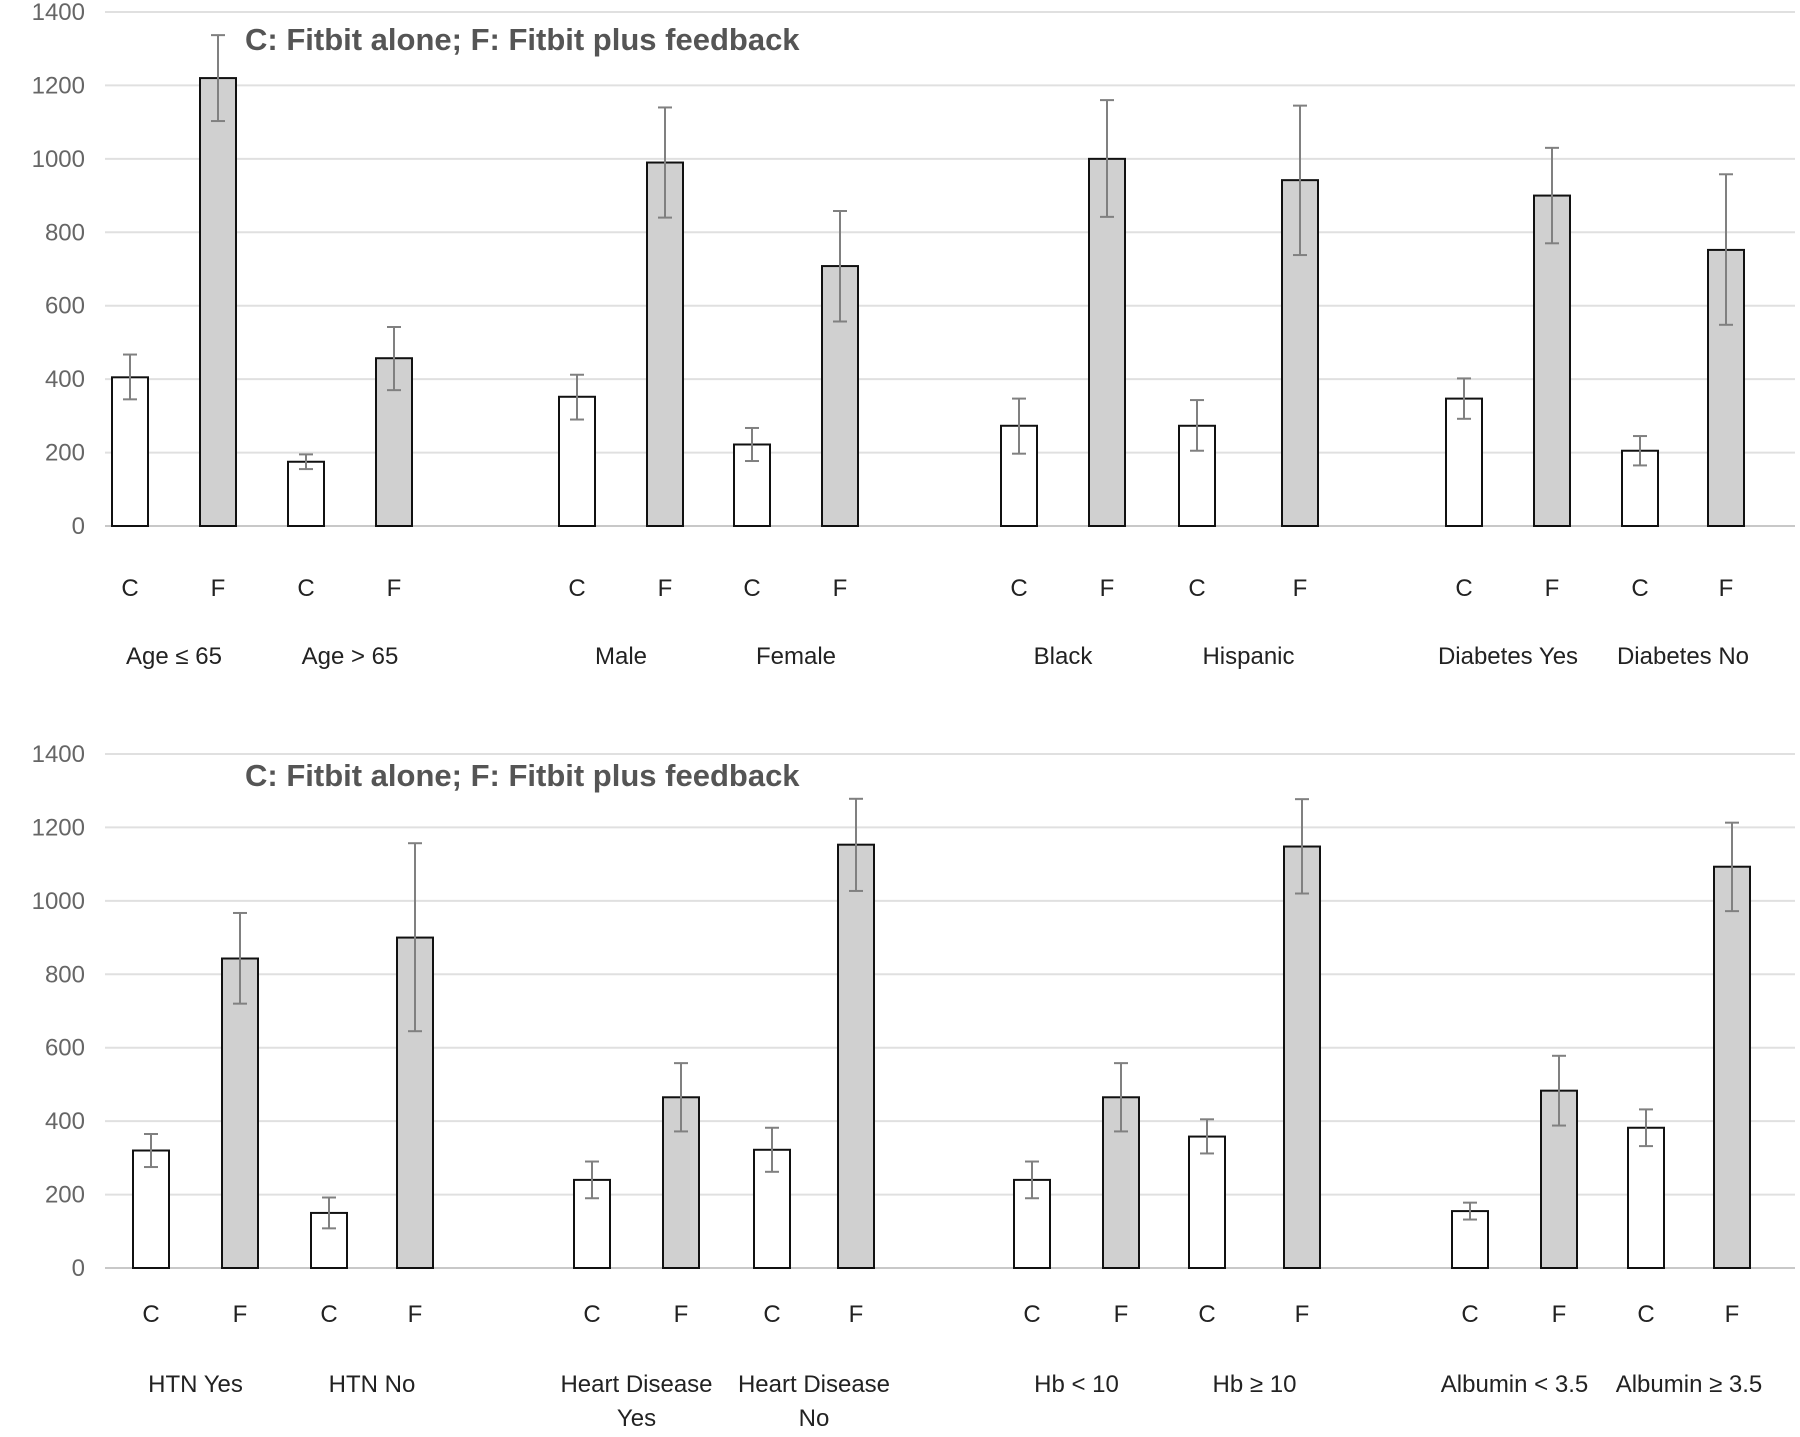  I want to click on chart2-xtick-7-F: F, so click(1559, 1314).